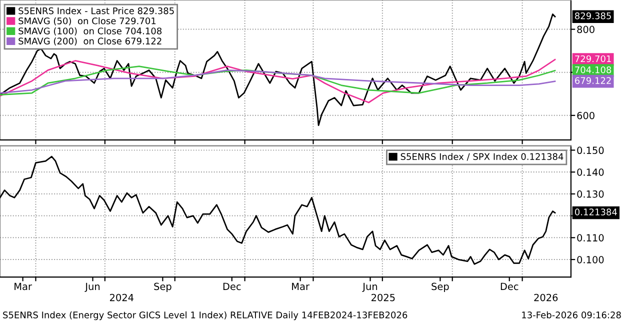 The image size is (624, 324). What do you see at coordinates (593, 16) in the screenshot?
I see `annotation: 829.385` at bounding box center [593, 16].